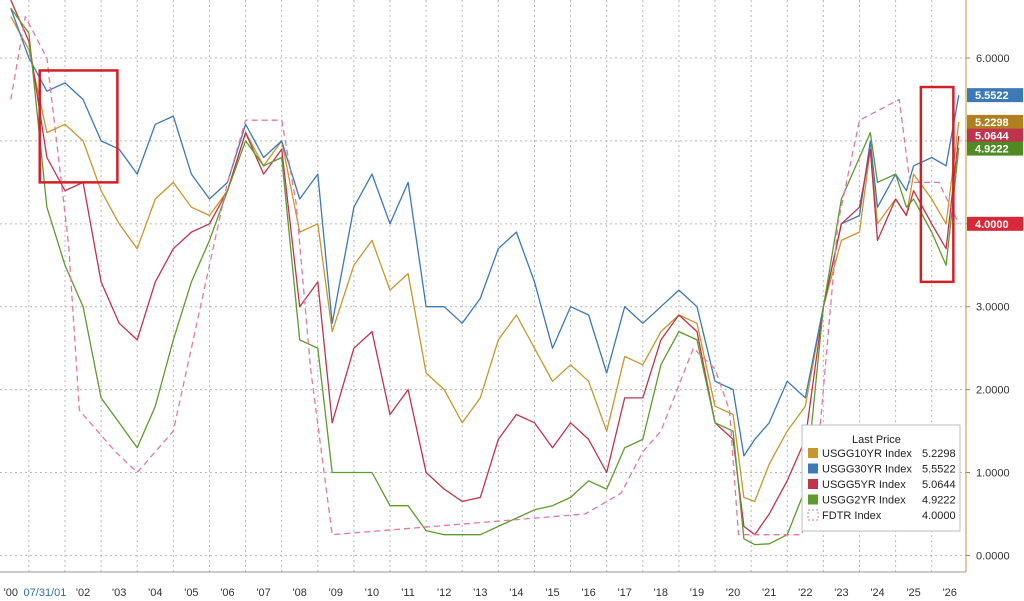  What do you see at coordinates (992, 96) in the screenshot?
I see `last-price-label: 5.5522` at bounding box center [992, 96].